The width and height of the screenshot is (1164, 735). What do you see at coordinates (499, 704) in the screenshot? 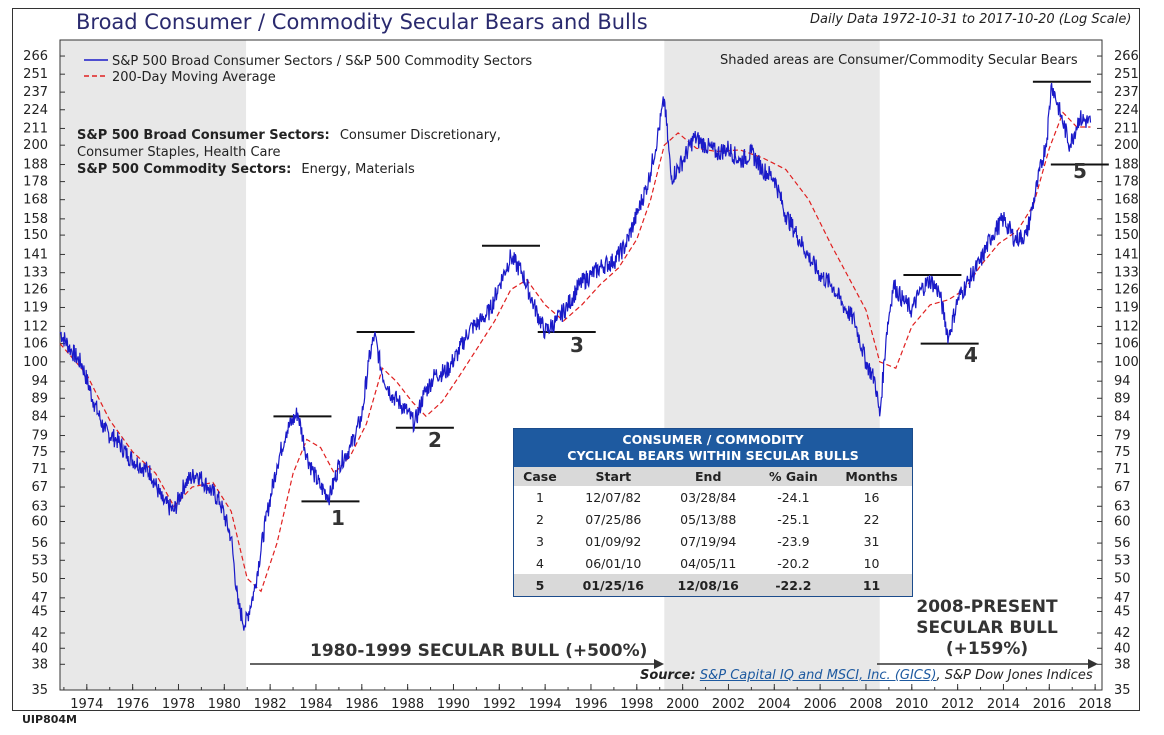
I see `x-tick-label: 1992` at bounding box center [499, 704].